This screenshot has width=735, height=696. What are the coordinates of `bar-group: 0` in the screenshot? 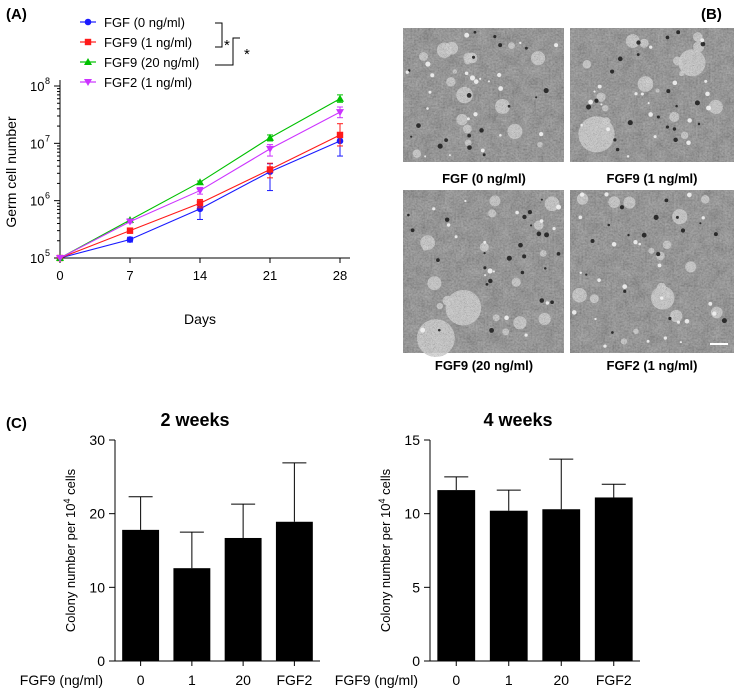 It's located at (141, 592).